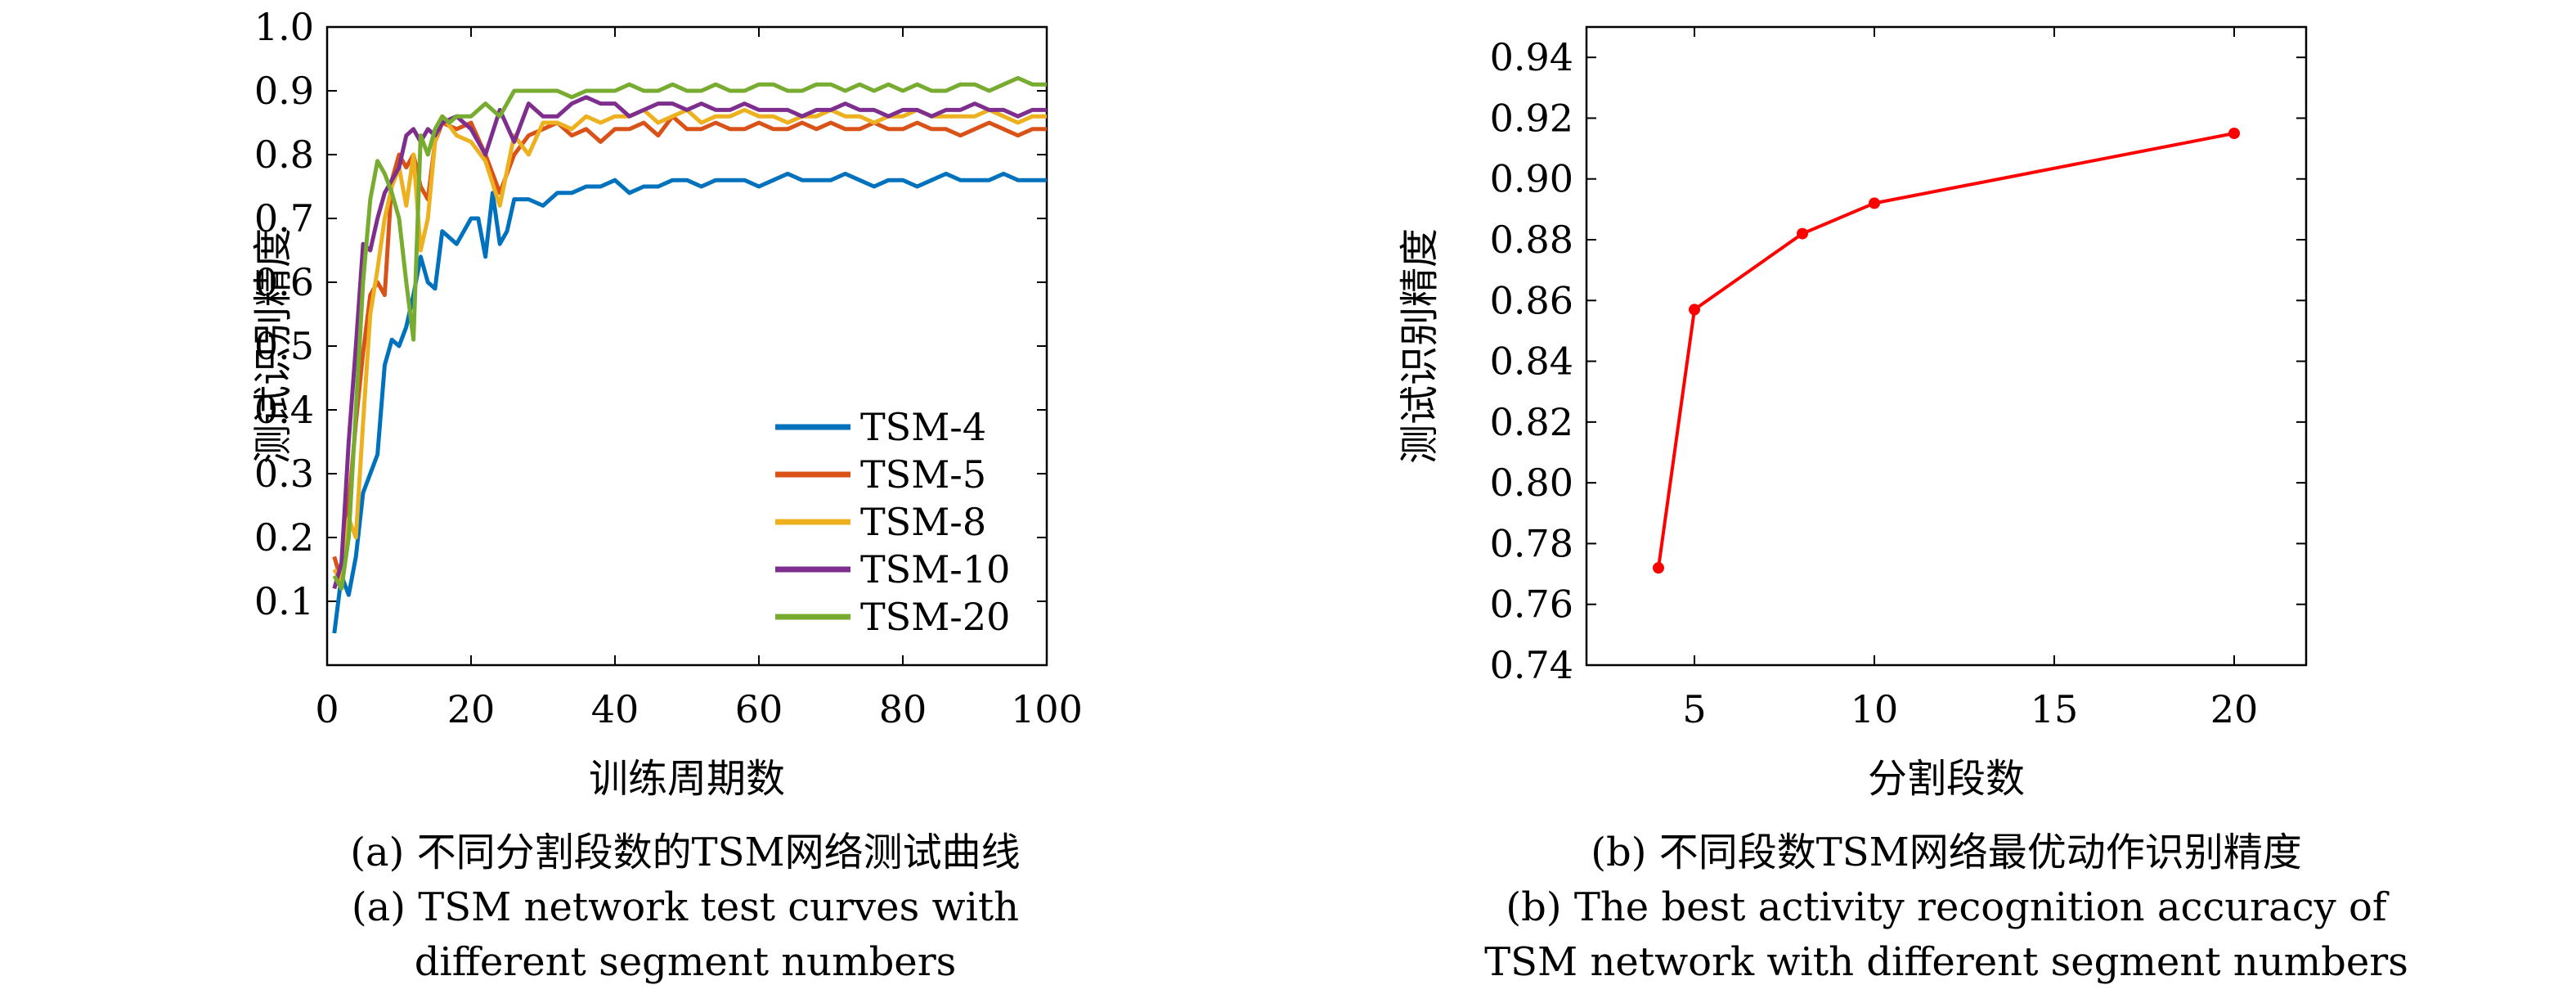  I want to click on y-tick-label: 0.74, so click(1531, 665).